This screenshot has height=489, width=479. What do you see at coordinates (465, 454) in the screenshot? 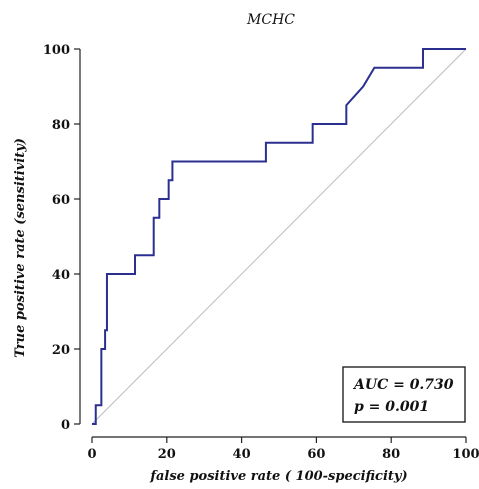
I see `x-tick-label: 100` at bounding box center [465, 454].